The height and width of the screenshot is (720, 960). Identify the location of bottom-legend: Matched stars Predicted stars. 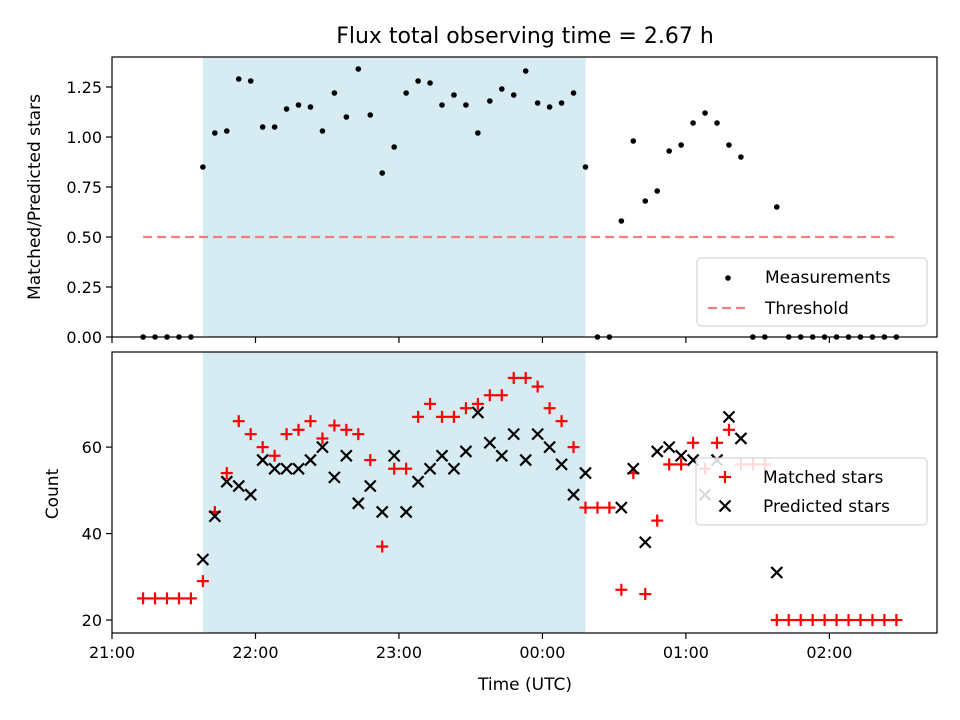
(811, 491).